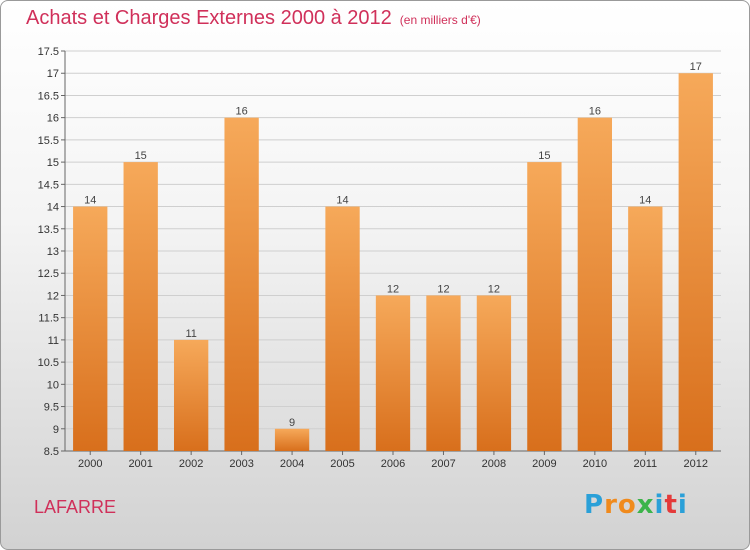 The width and height of the screenshot is (750, 550). Describe the element at coordinates (494, 464) in the screenshot. I see `x-tick-label-2008: 2008` at that location.